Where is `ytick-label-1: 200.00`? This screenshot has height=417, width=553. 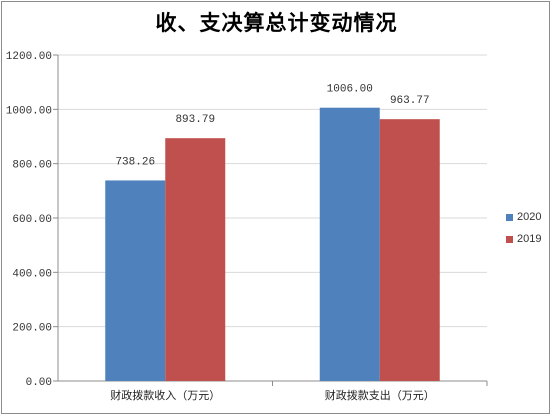
ytick-label-1: 200.00 is located at coordinates (32, 329).